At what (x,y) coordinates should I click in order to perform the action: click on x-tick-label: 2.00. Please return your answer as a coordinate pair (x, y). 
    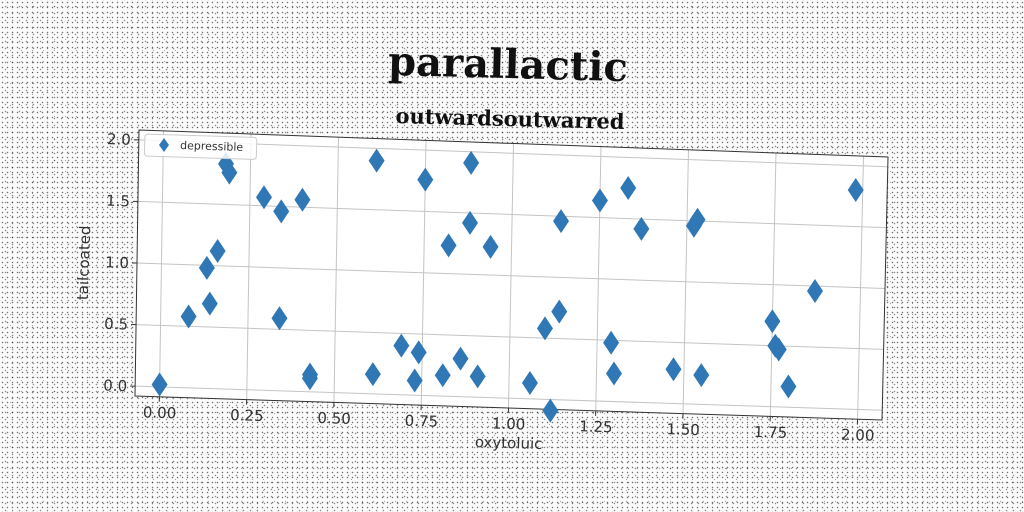
    Looking at the image, I should click on (858, 435).